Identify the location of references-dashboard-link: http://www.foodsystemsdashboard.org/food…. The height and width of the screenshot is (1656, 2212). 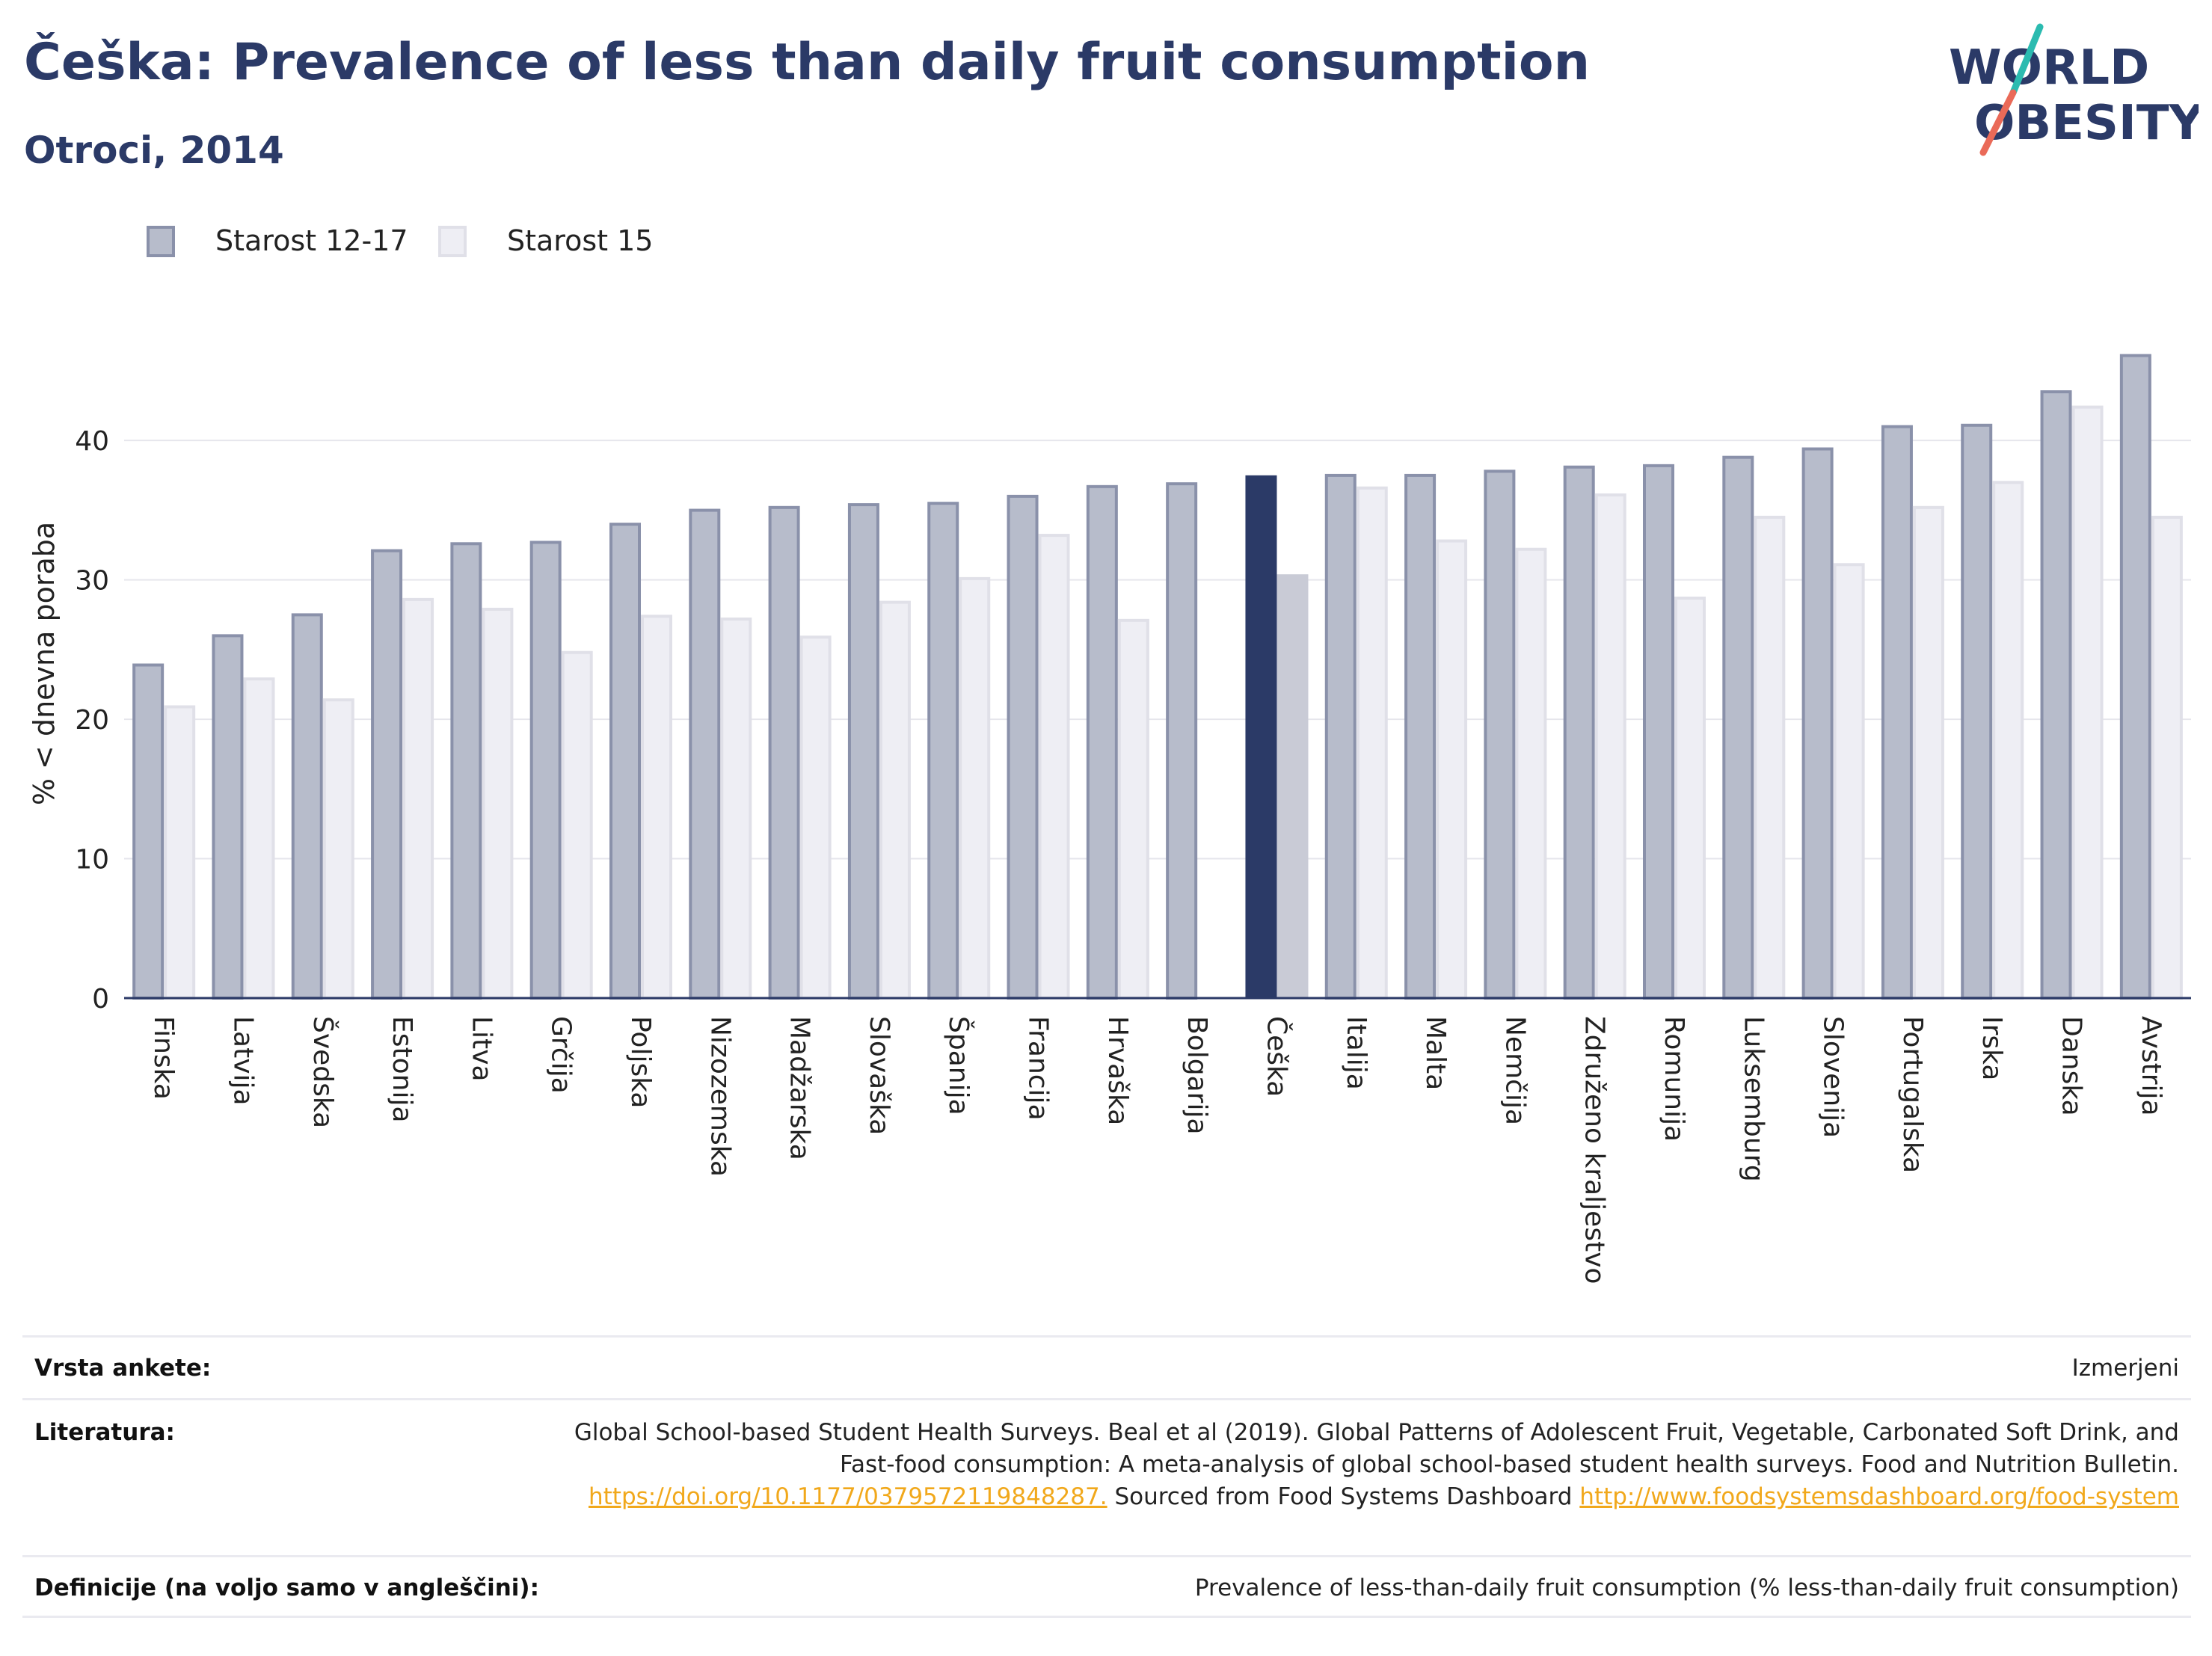
(1879, 1496).